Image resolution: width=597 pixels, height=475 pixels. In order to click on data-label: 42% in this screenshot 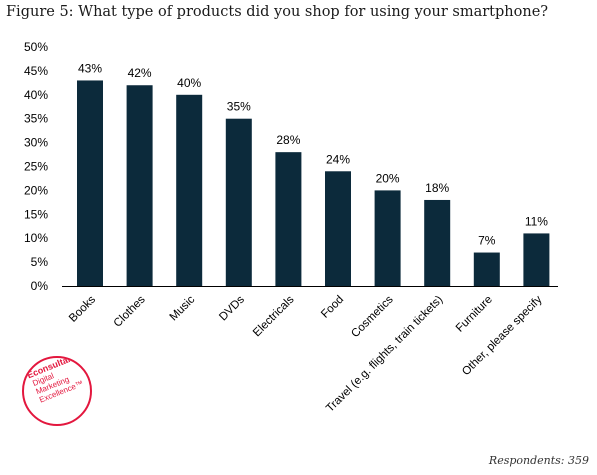, I will do `click(140, 73)`.